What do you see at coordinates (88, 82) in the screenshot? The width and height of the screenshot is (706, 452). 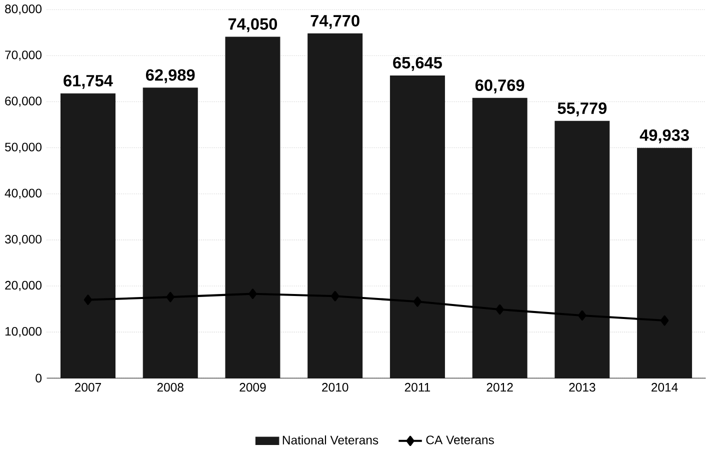 I see `data-label: 61,754` at bounding box center [88, 82].